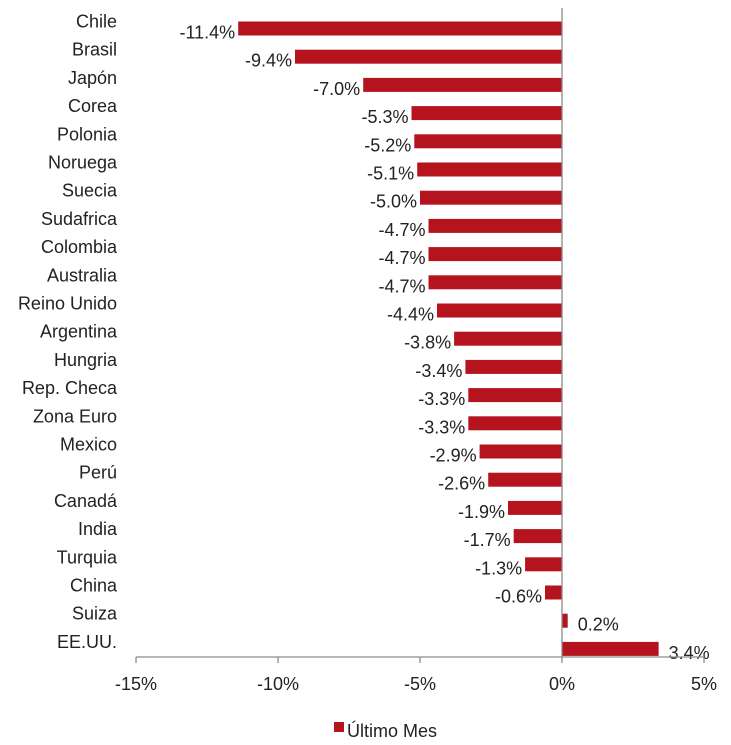 The width and height of the screenshot is (731, 745). Describe the element at coordinates (420, 684) in the screenshot. I see `x-tick-label: -5%` at that location.